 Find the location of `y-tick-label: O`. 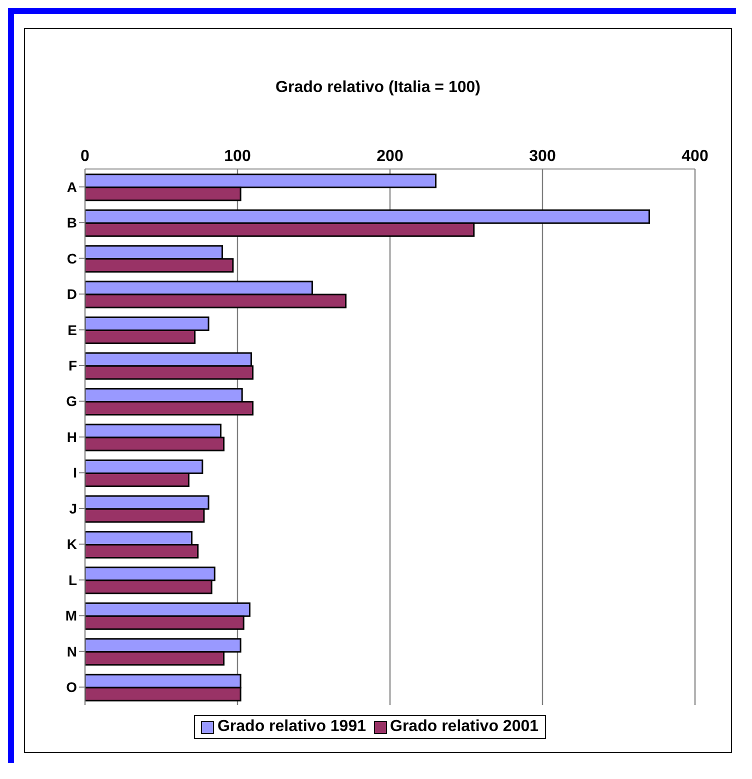

y-tick-label: O is located at coordinates (72, 687).